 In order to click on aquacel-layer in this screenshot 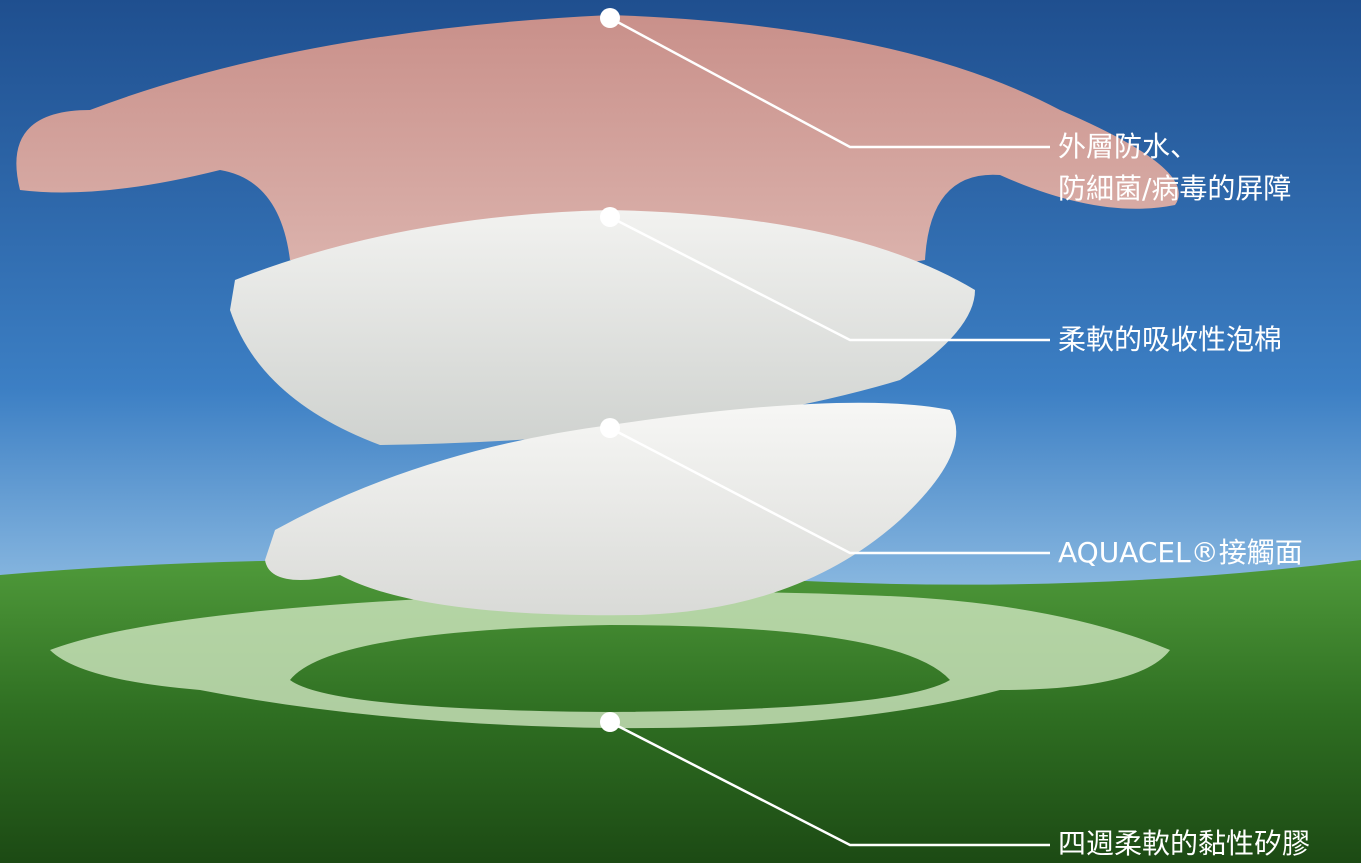, I will do `click(611, 509)`.